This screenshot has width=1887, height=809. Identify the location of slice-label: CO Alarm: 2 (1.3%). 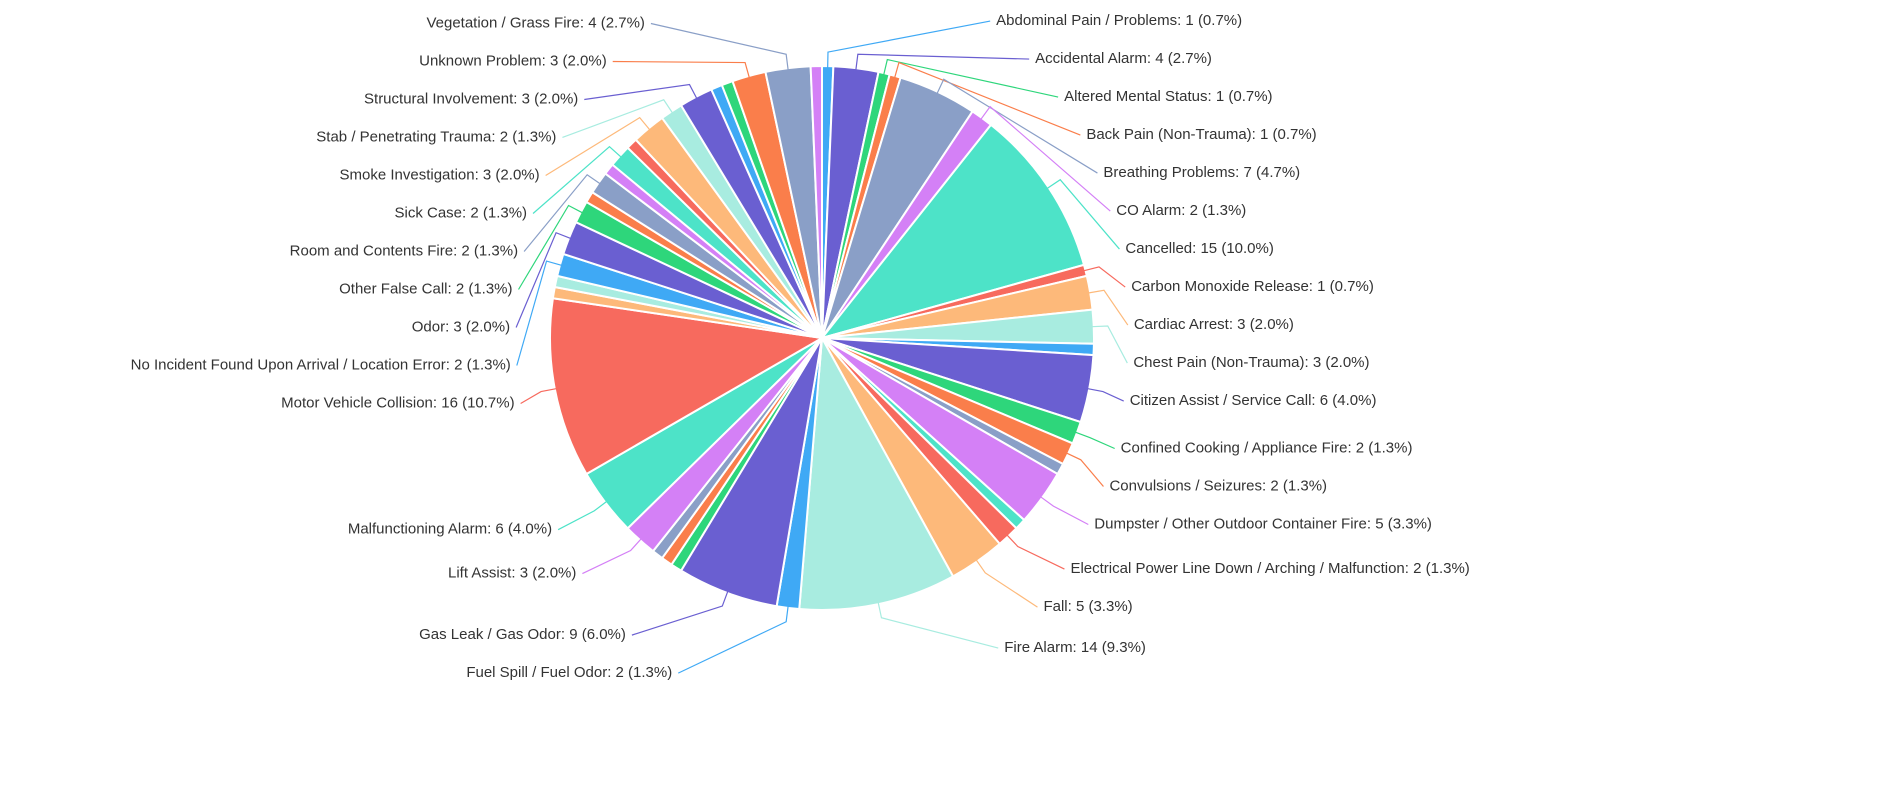
(1181, 210).